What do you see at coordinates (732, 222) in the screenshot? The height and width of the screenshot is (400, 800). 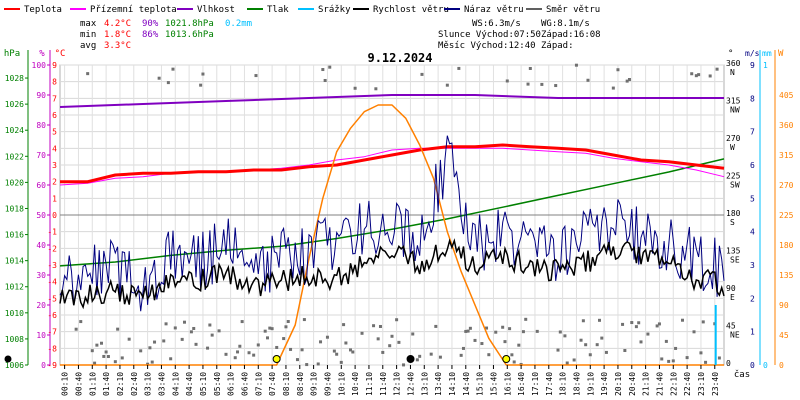 I see `wind-dir-compass: S` at bounding box center [732, 222].